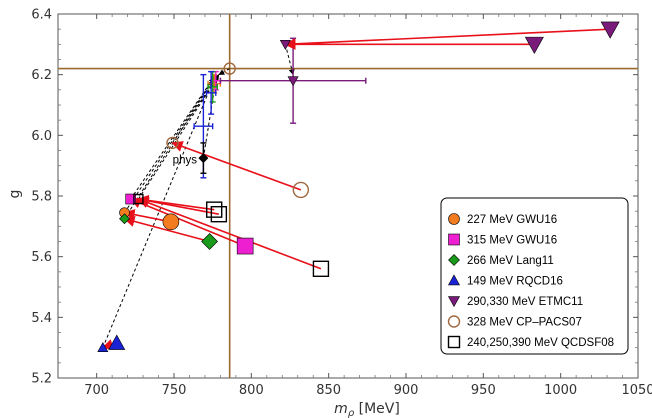 Image resolution: width=652 pixels, height=418 pixels. Describe the element at coordinates (524, 323) in the screenshot. I see `legend-label: 328 MeV CP–PACS07` at that location.